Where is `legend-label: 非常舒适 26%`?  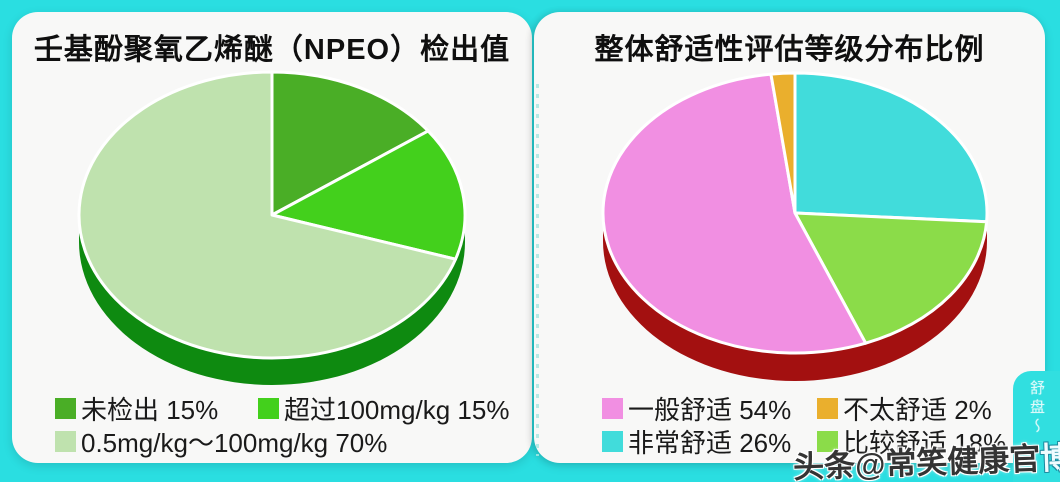
legend-label: 非常舒适 26% is located at coordinates (710, 443).